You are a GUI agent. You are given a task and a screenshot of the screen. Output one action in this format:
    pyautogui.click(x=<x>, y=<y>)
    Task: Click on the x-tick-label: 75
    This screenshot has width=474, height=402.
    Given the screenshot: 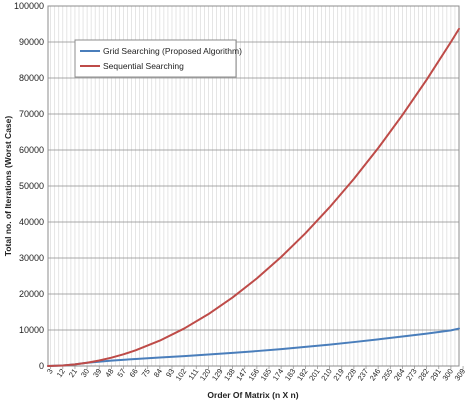 What is the action you would take?
    pyautogui.click(x=146, y=373)
    